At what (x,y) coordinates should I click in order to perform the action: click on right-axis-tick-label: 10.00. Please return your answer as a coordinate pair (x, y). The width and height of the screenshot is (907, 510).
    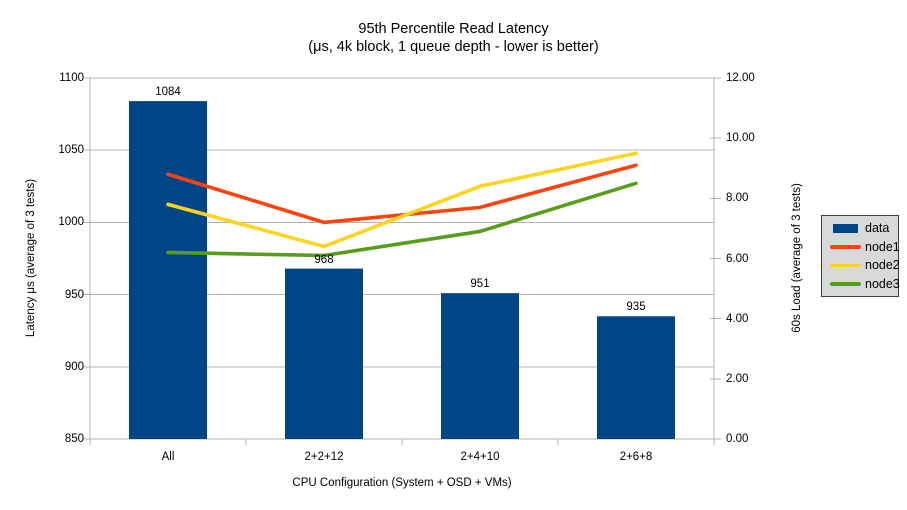
    Looking at the image, I should click on (740, 138).